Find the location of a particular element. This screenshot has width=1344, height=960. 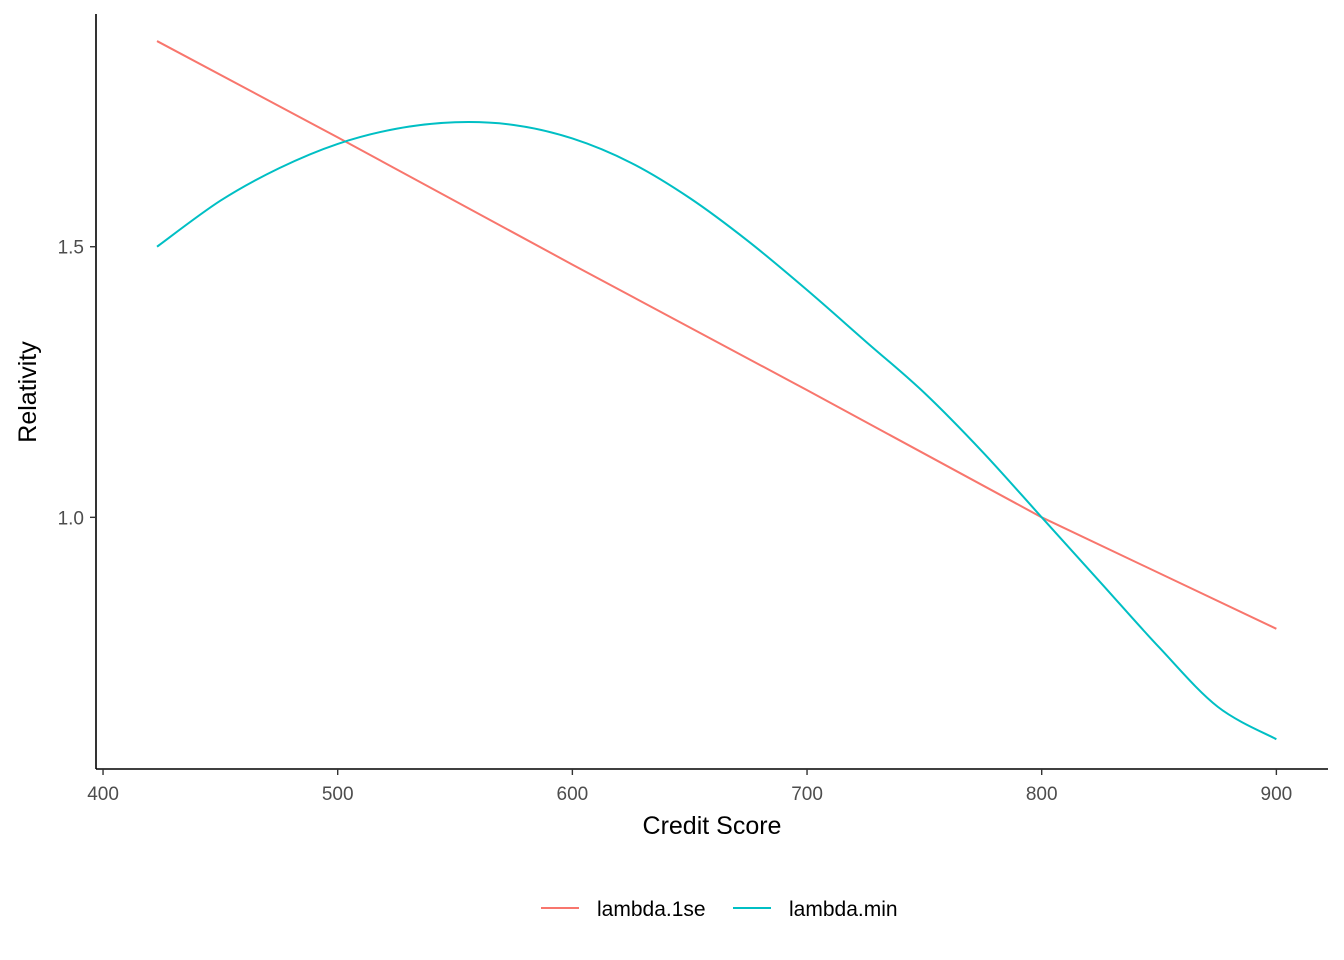

x-tick-label: 900 is located at coordinates (1277, 794).